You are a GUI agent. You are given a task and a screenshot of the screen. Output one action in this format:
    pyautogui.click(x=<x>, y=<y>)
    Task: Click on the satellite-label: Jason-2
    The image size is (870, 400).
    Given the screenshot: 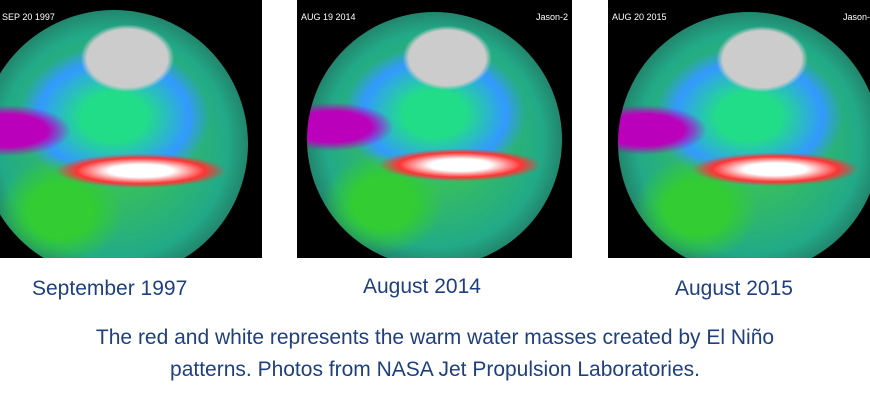 What is the action you would take?
    pyautogui.click(x=551, y=17)
    